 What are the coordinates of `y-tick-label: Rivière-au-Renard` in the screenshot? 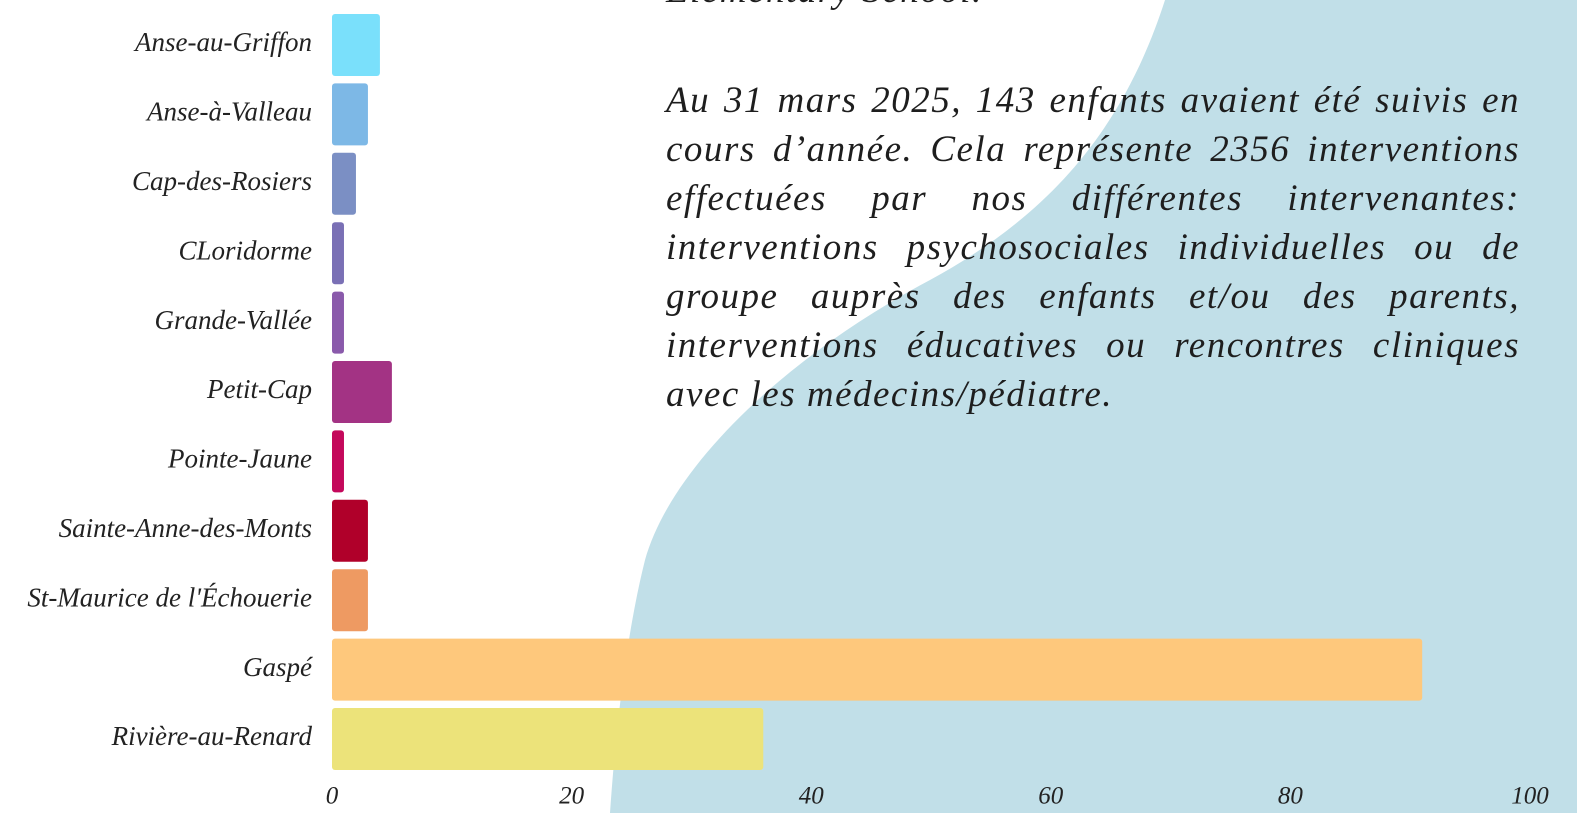 It's located at (212, 736).